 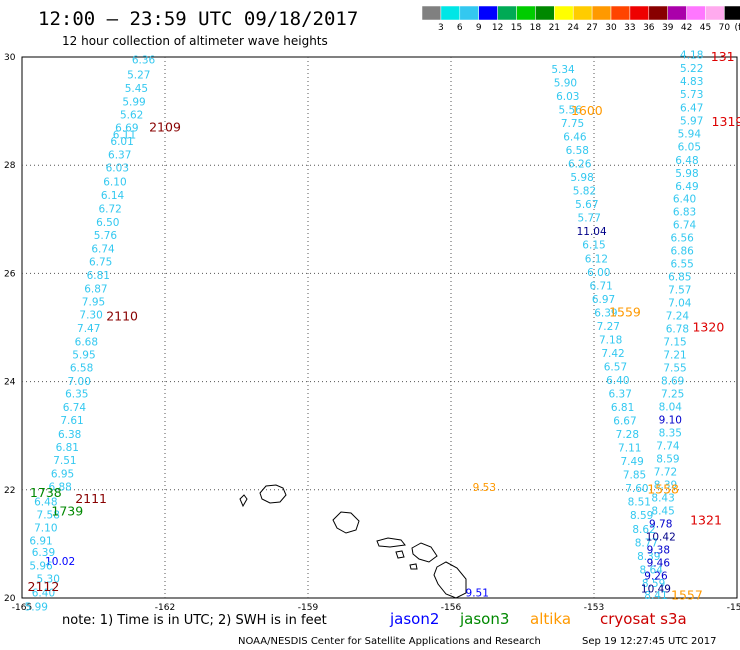 What do you see at coordinates (45, 529) in the screenshot?
I see `wave-height-value: 7.10` at bounding box center [45, 529].